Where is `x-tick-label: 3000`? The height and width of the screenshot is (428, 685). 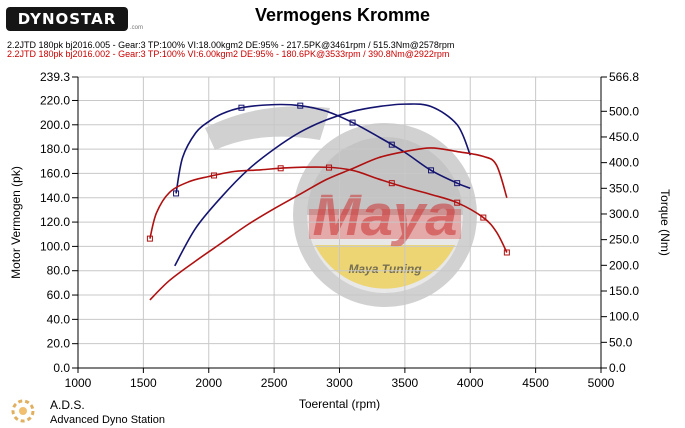 x-tick-label: 3000 is located at coordinates (339, 383).